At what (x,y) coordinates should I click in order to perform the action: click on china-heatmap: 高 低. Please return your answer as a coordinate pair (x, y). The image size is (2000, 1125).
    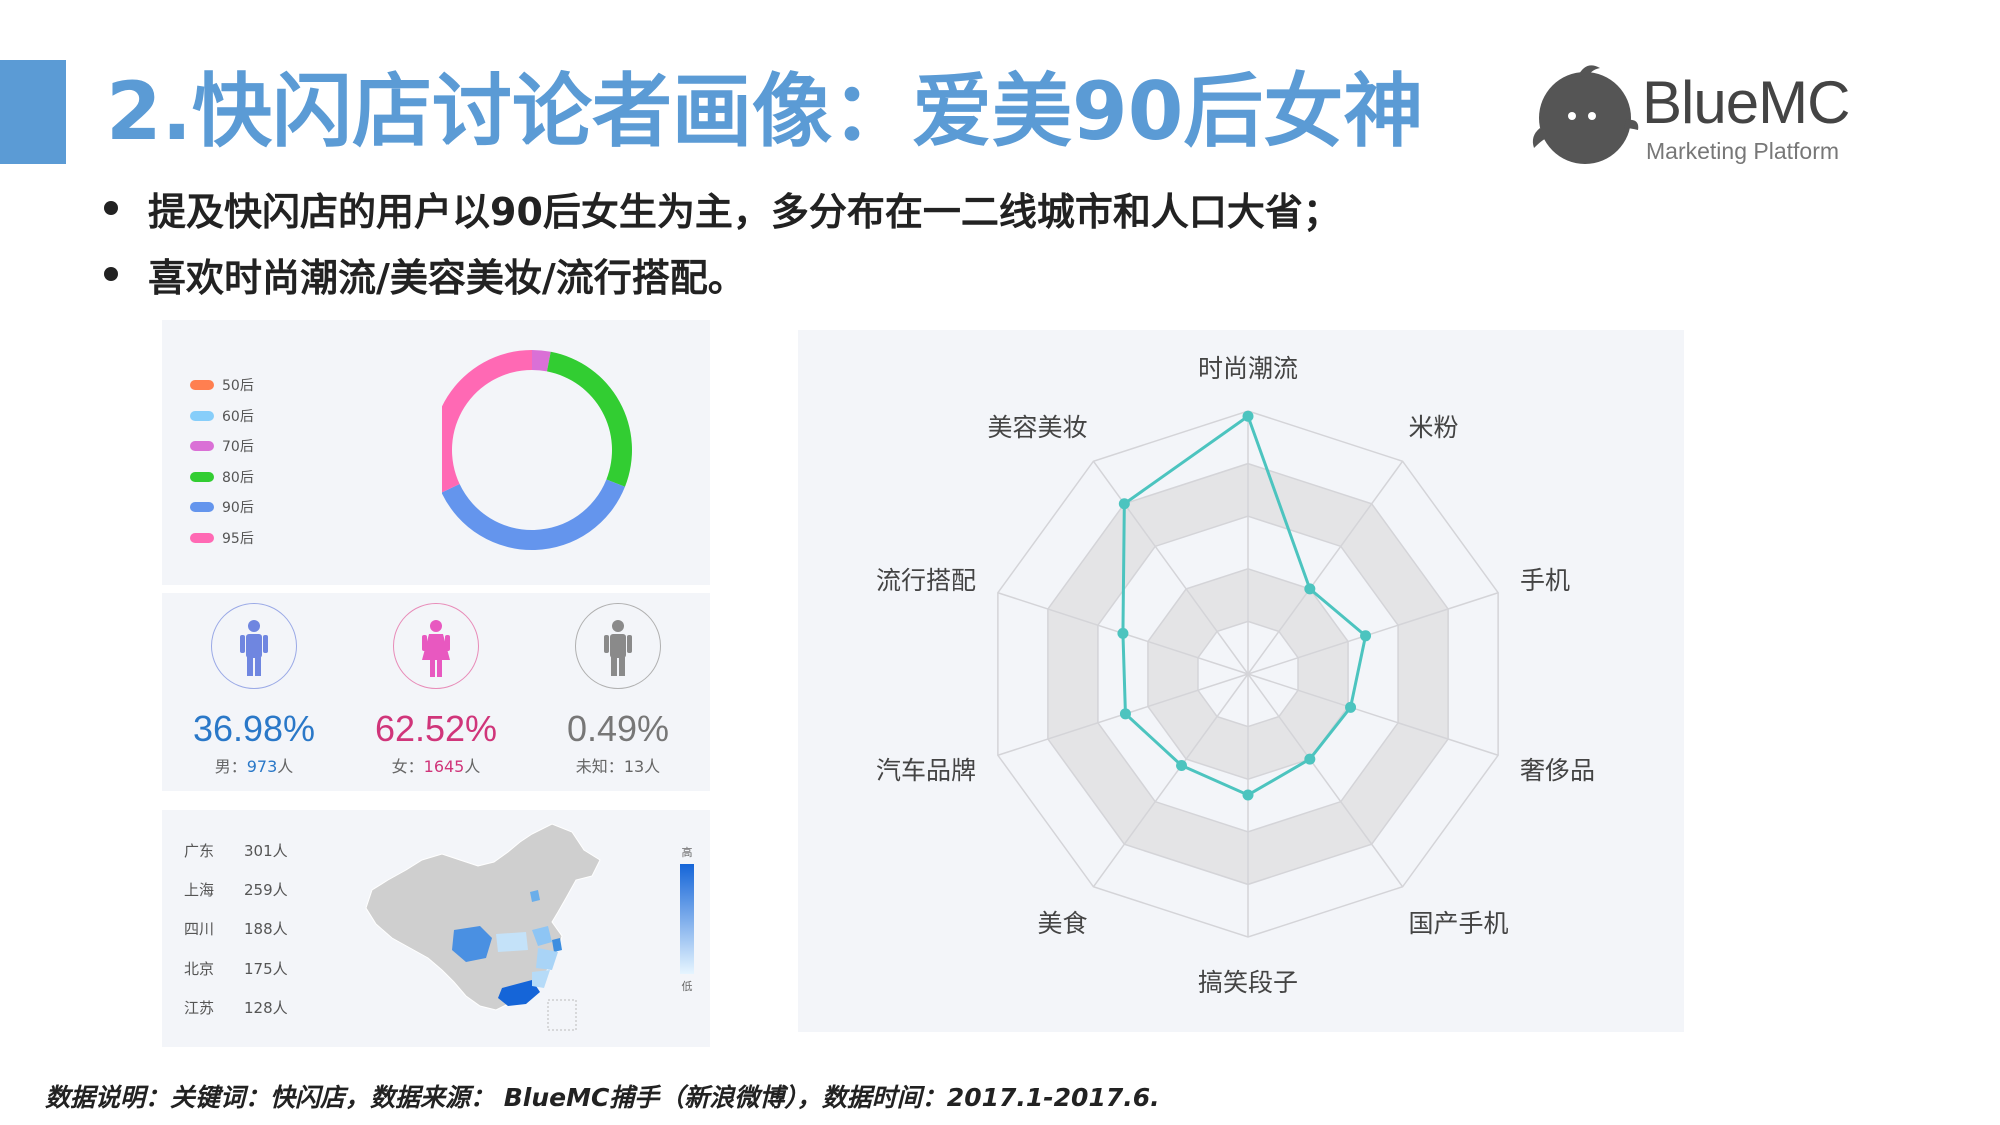
    Looking at the image, I should click on (529, 927).